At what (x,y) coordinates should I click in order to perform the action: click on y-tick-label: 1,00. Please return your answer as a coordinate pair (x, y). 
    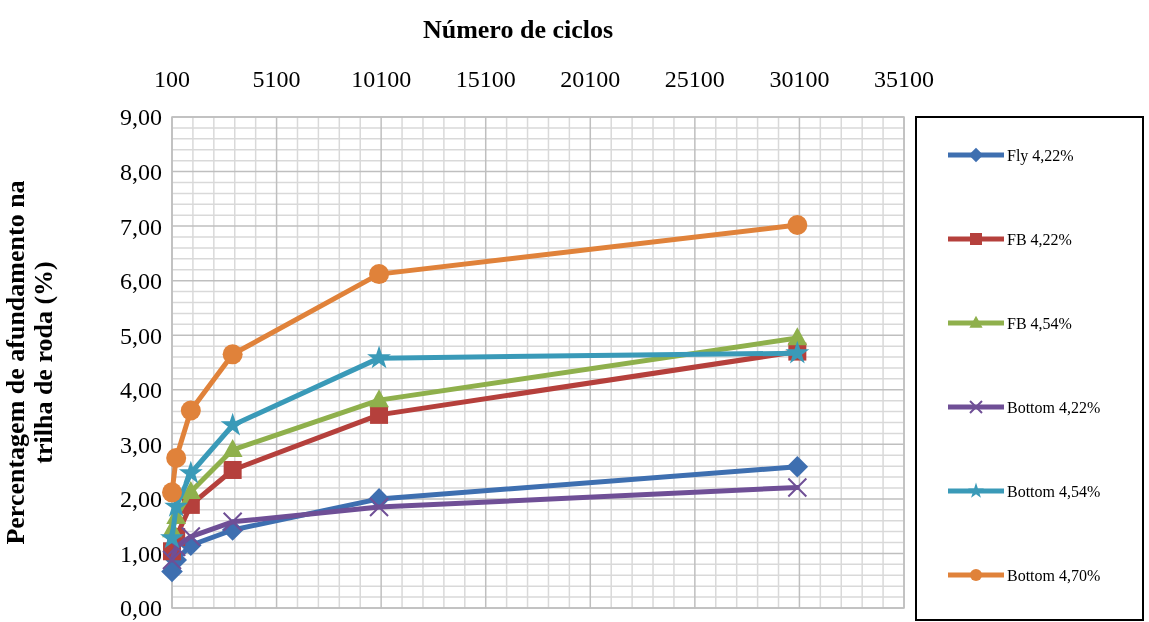
    Looking at the image, I should click on (141, 553).